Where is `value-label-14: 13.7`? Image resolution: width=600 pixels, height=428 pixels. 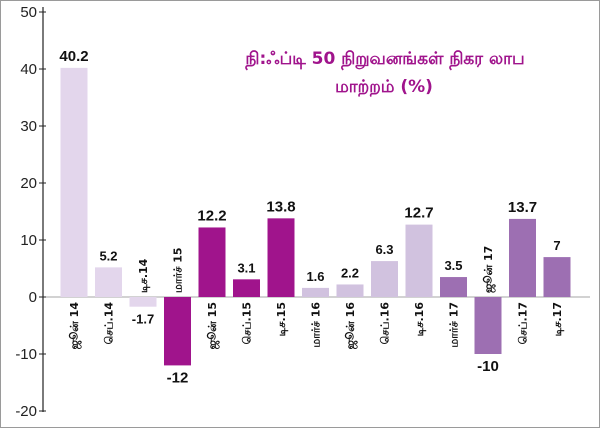
value-label-14: 13.7 is located at coordinates (522, 207).